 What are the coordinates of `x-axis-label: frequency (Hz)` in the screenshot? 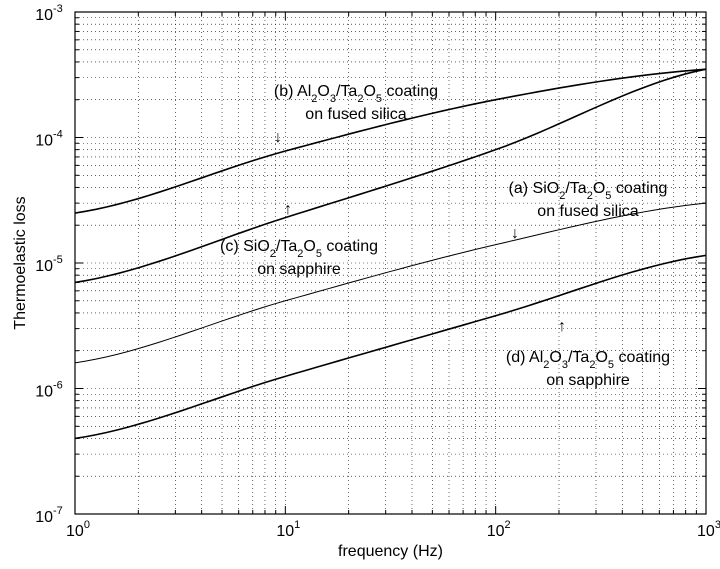 It's located at (390, 551).